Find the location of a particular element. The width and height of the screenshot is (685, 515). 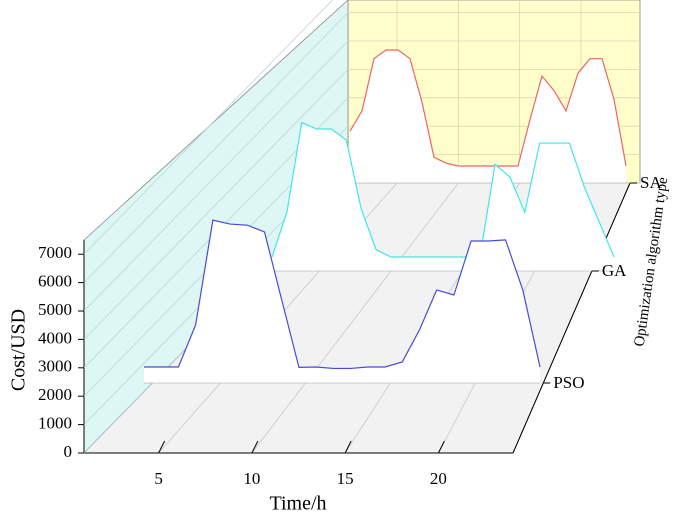

y-tick-label: 4000 is located at coordinates (55, 337).